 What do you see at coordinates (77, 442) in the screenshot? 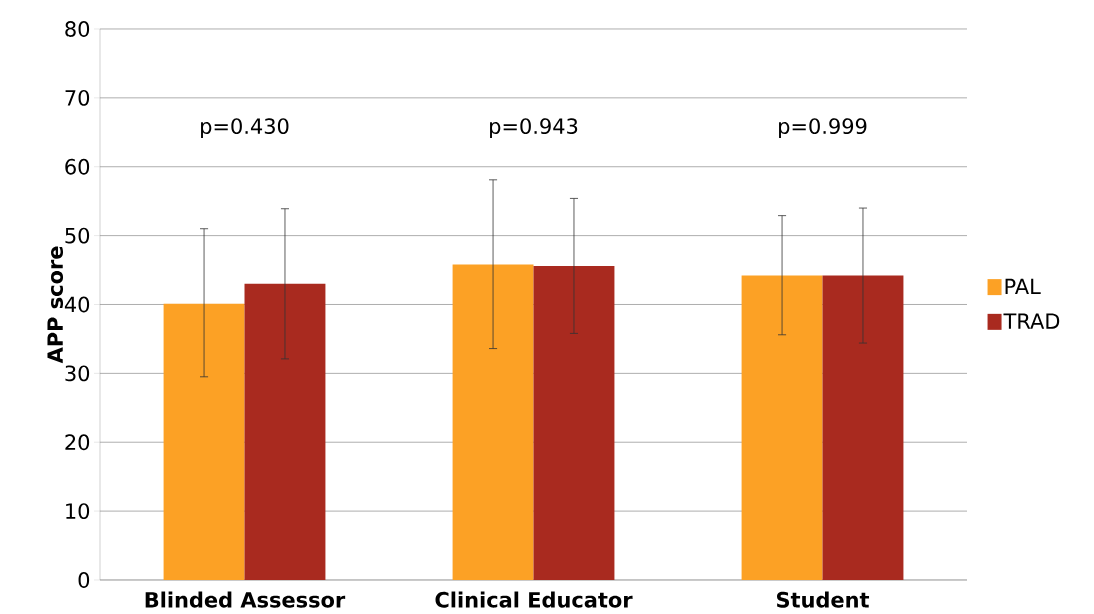
I see `y-tick-label: 20` at bounding box center [77, 442].